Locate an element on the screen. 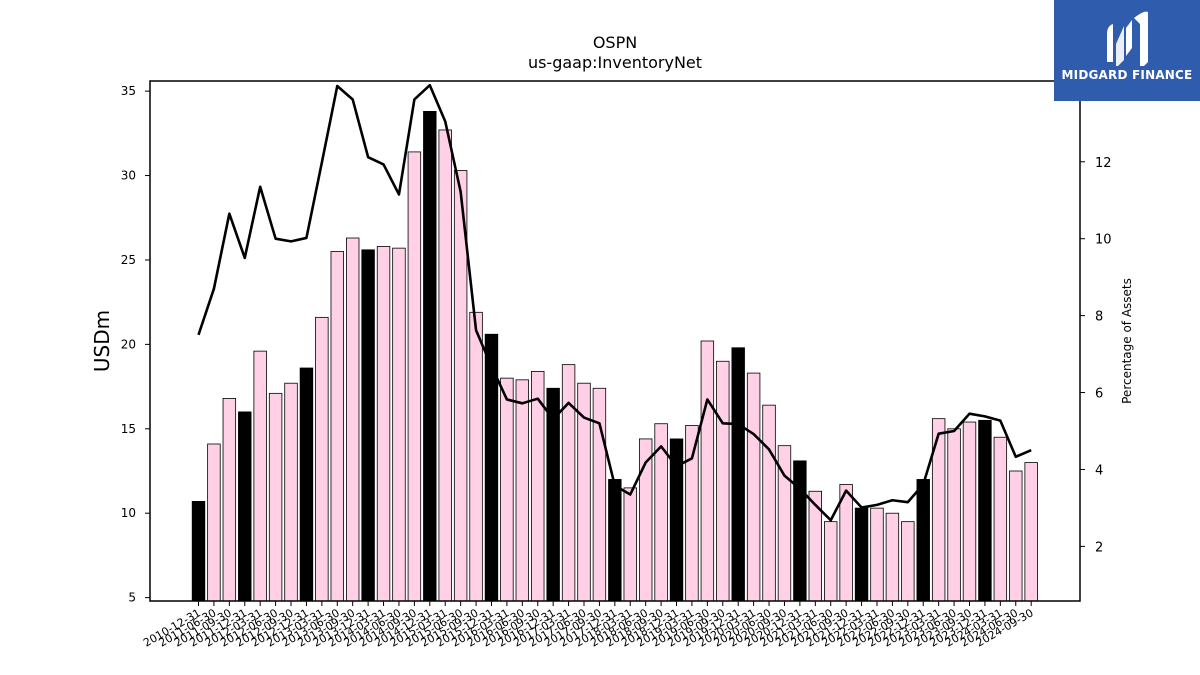  y-tick-label: 35 is located at coordinates (128, 91).